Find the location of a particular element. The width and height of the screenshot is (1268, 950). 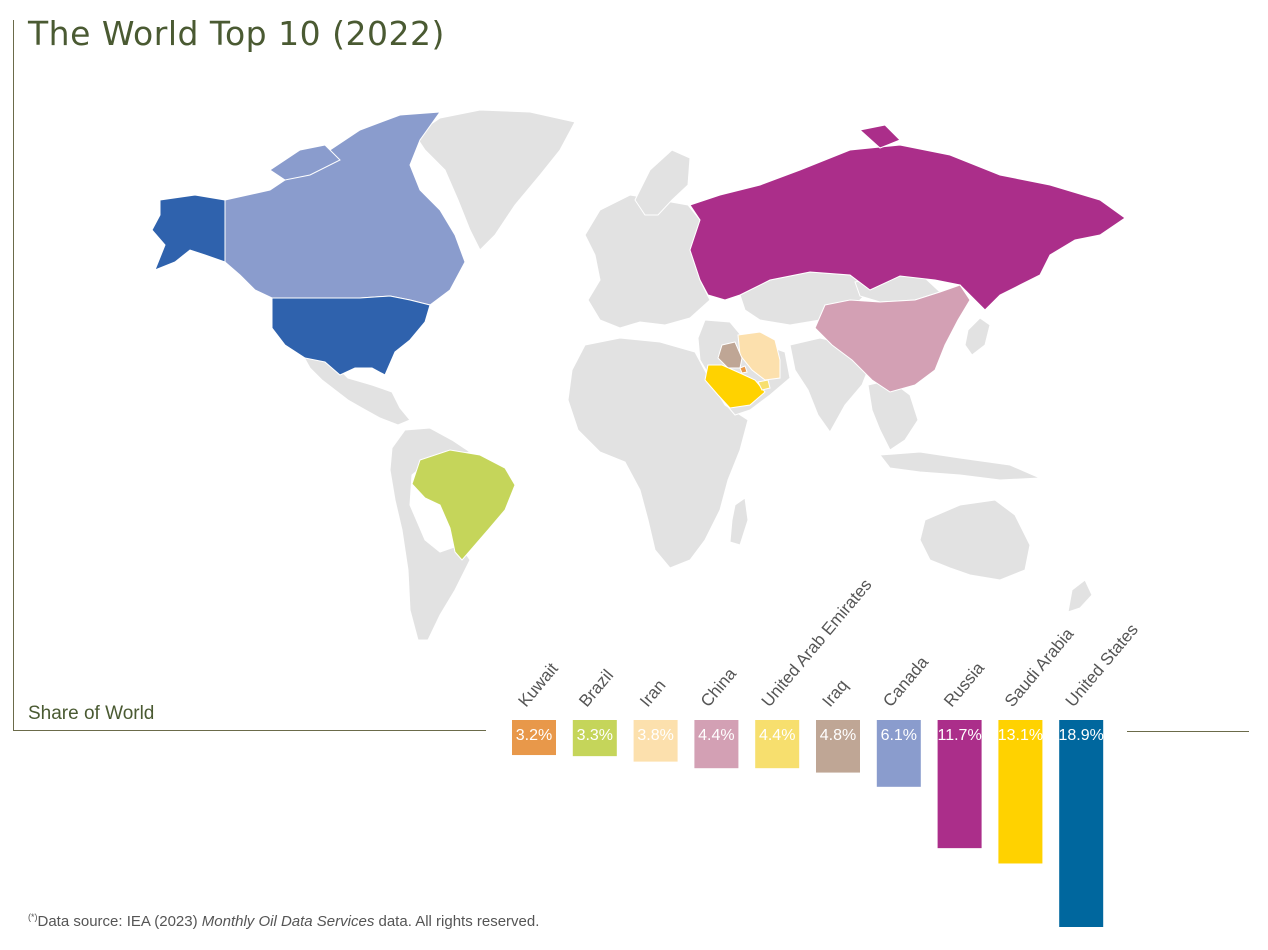

bar-china is located at coordinates (716, 744).